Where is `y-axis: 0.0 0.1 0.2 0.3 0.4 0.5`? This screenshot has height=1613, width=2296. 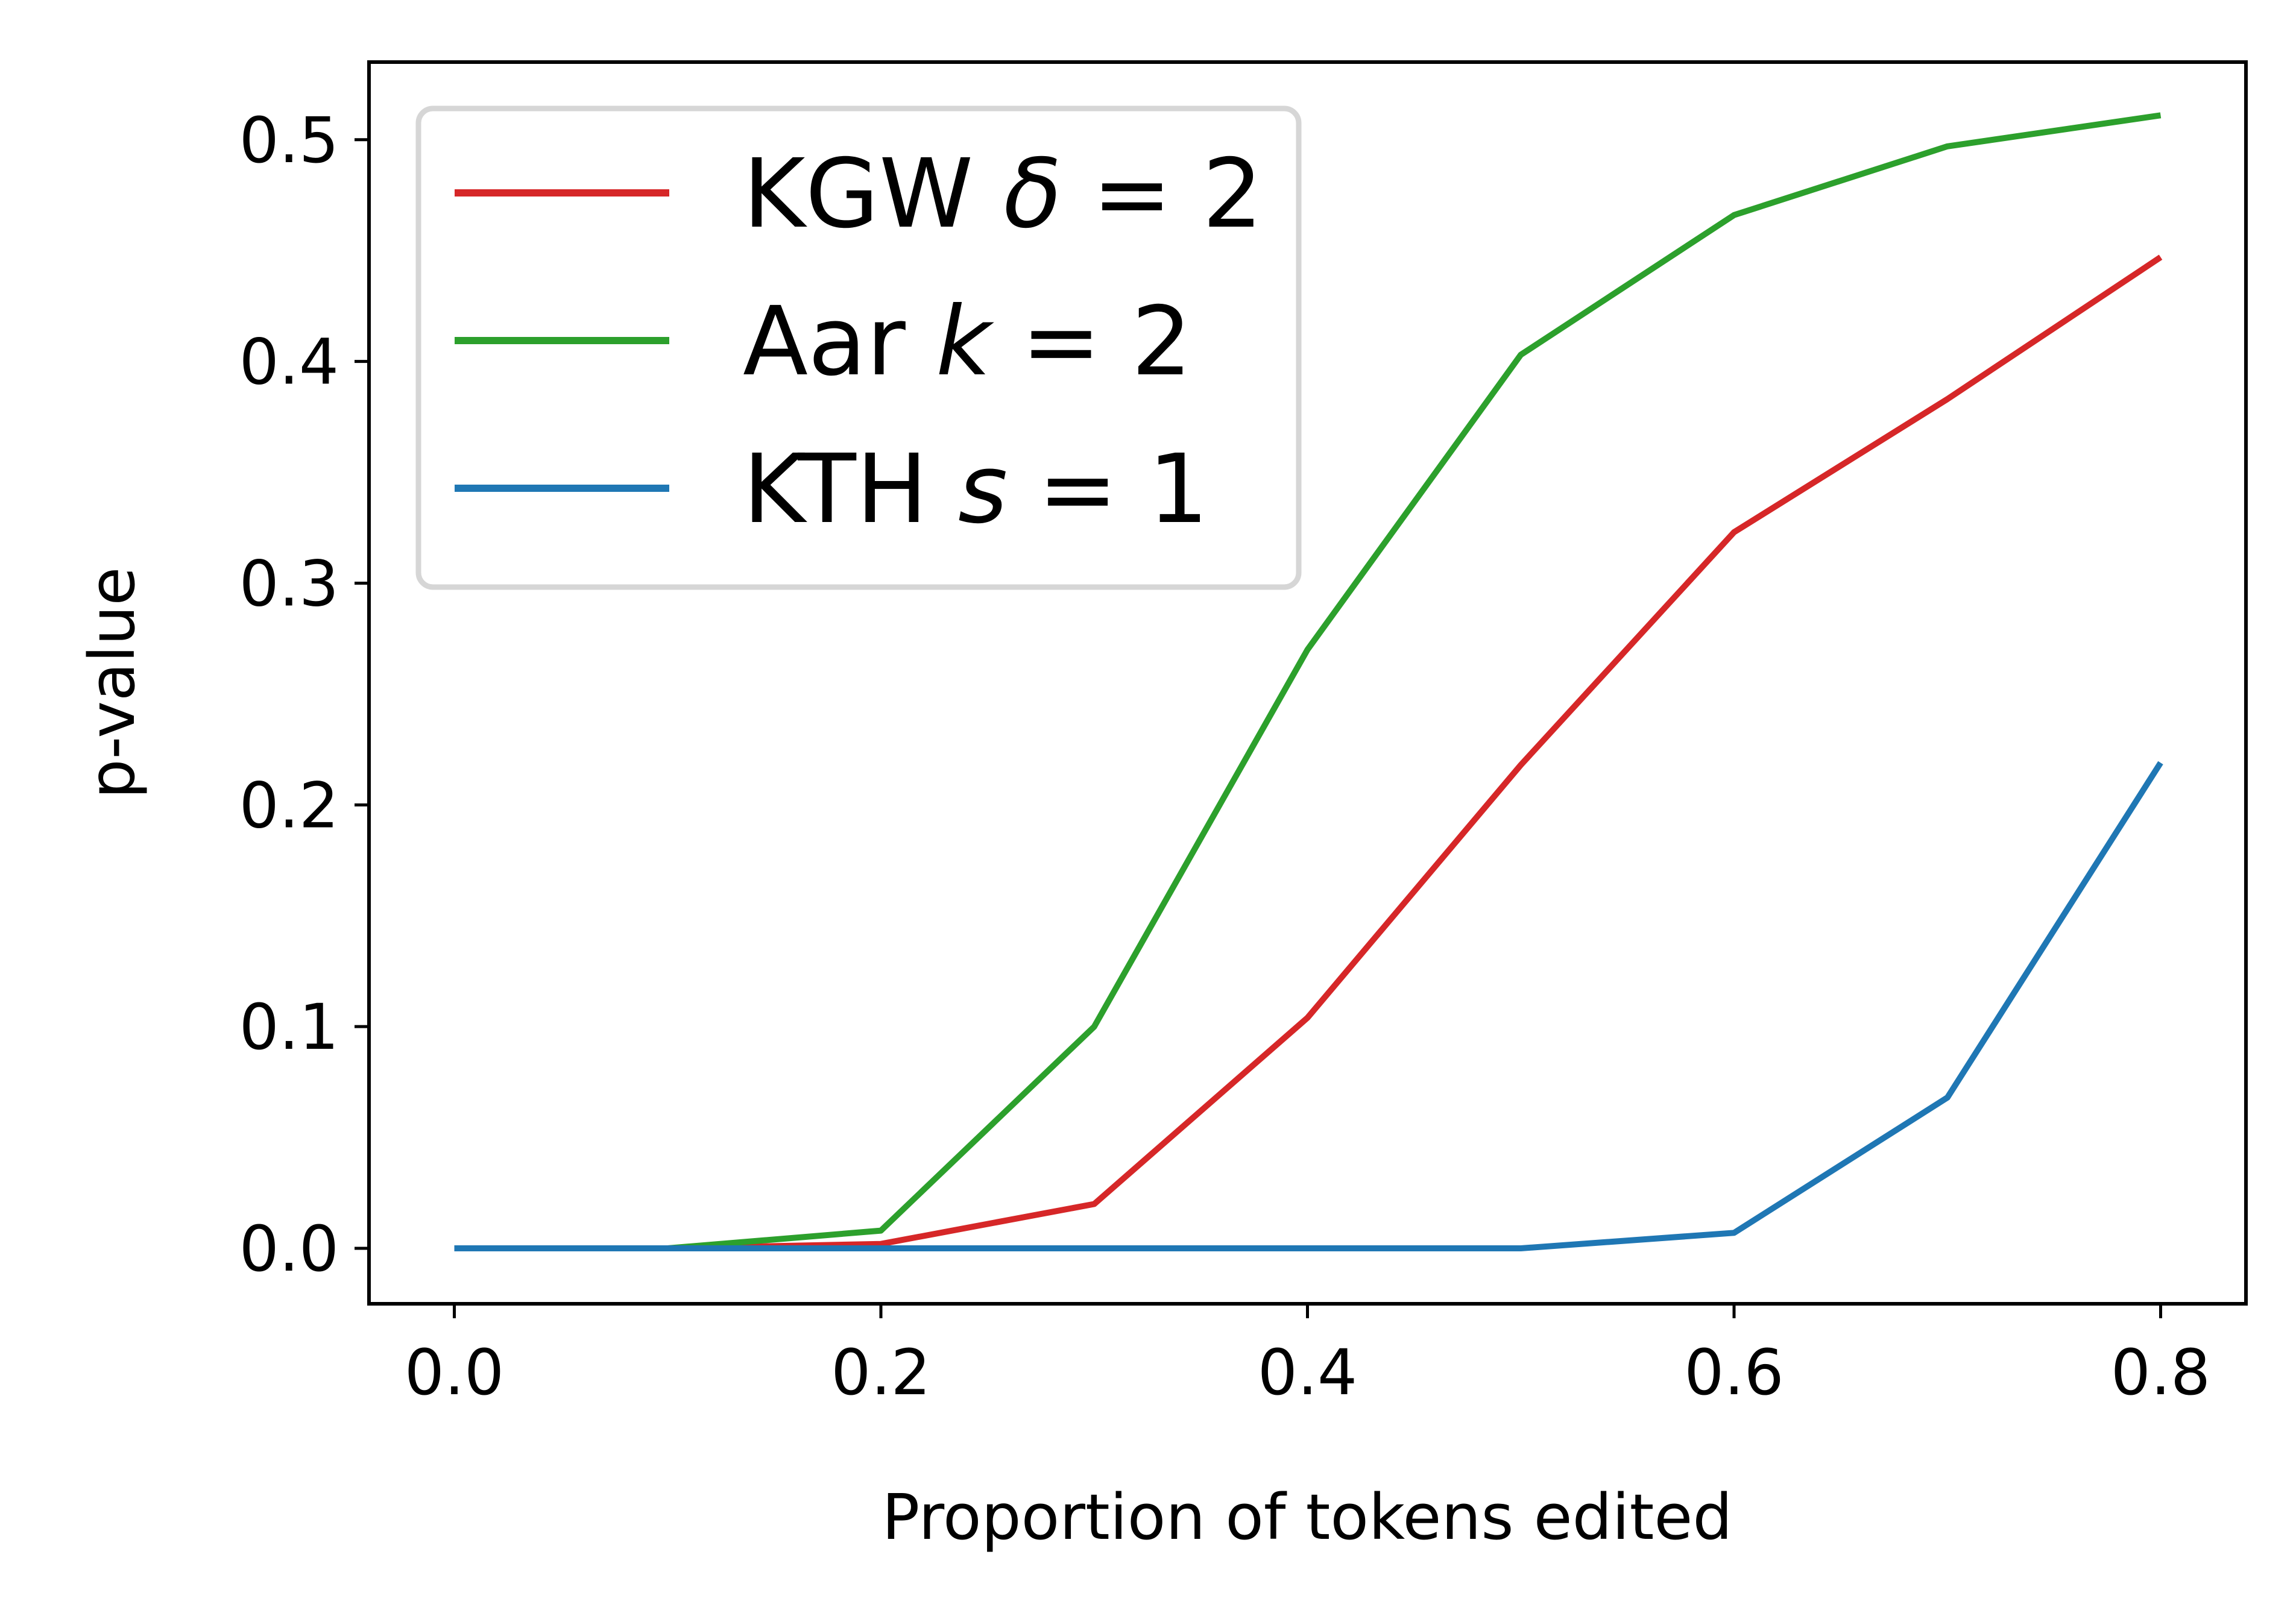 y-axis: 0.0 0.1 0.2 0.3 0.4 0.5 is located at coordinates (304, 695).